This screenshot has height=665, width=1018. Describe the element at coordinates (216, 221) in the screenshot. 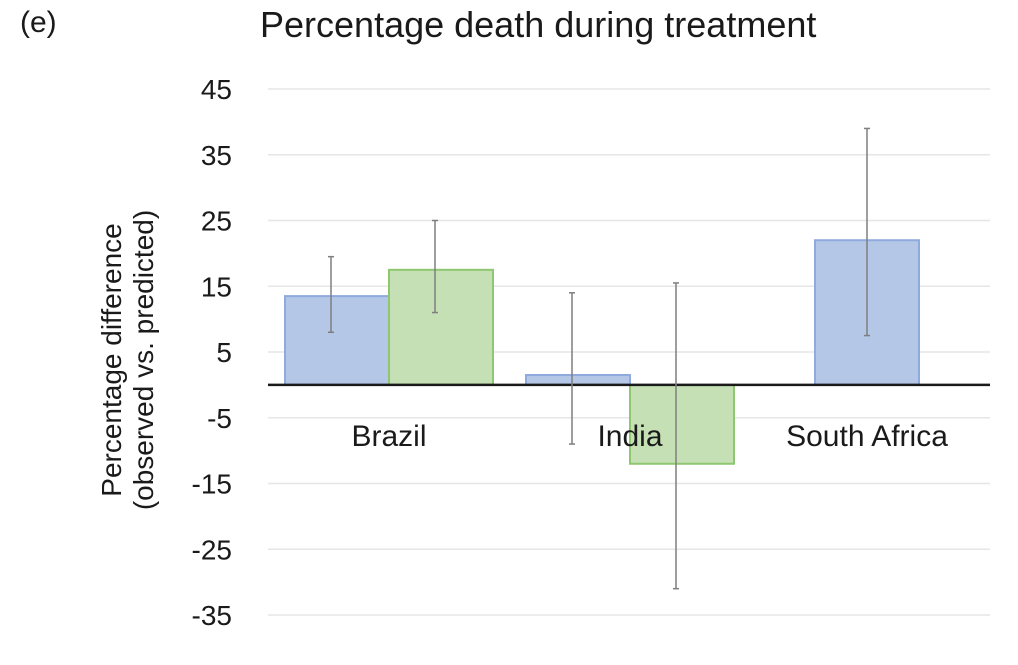

I see `y-tick-label: 25` at that location.